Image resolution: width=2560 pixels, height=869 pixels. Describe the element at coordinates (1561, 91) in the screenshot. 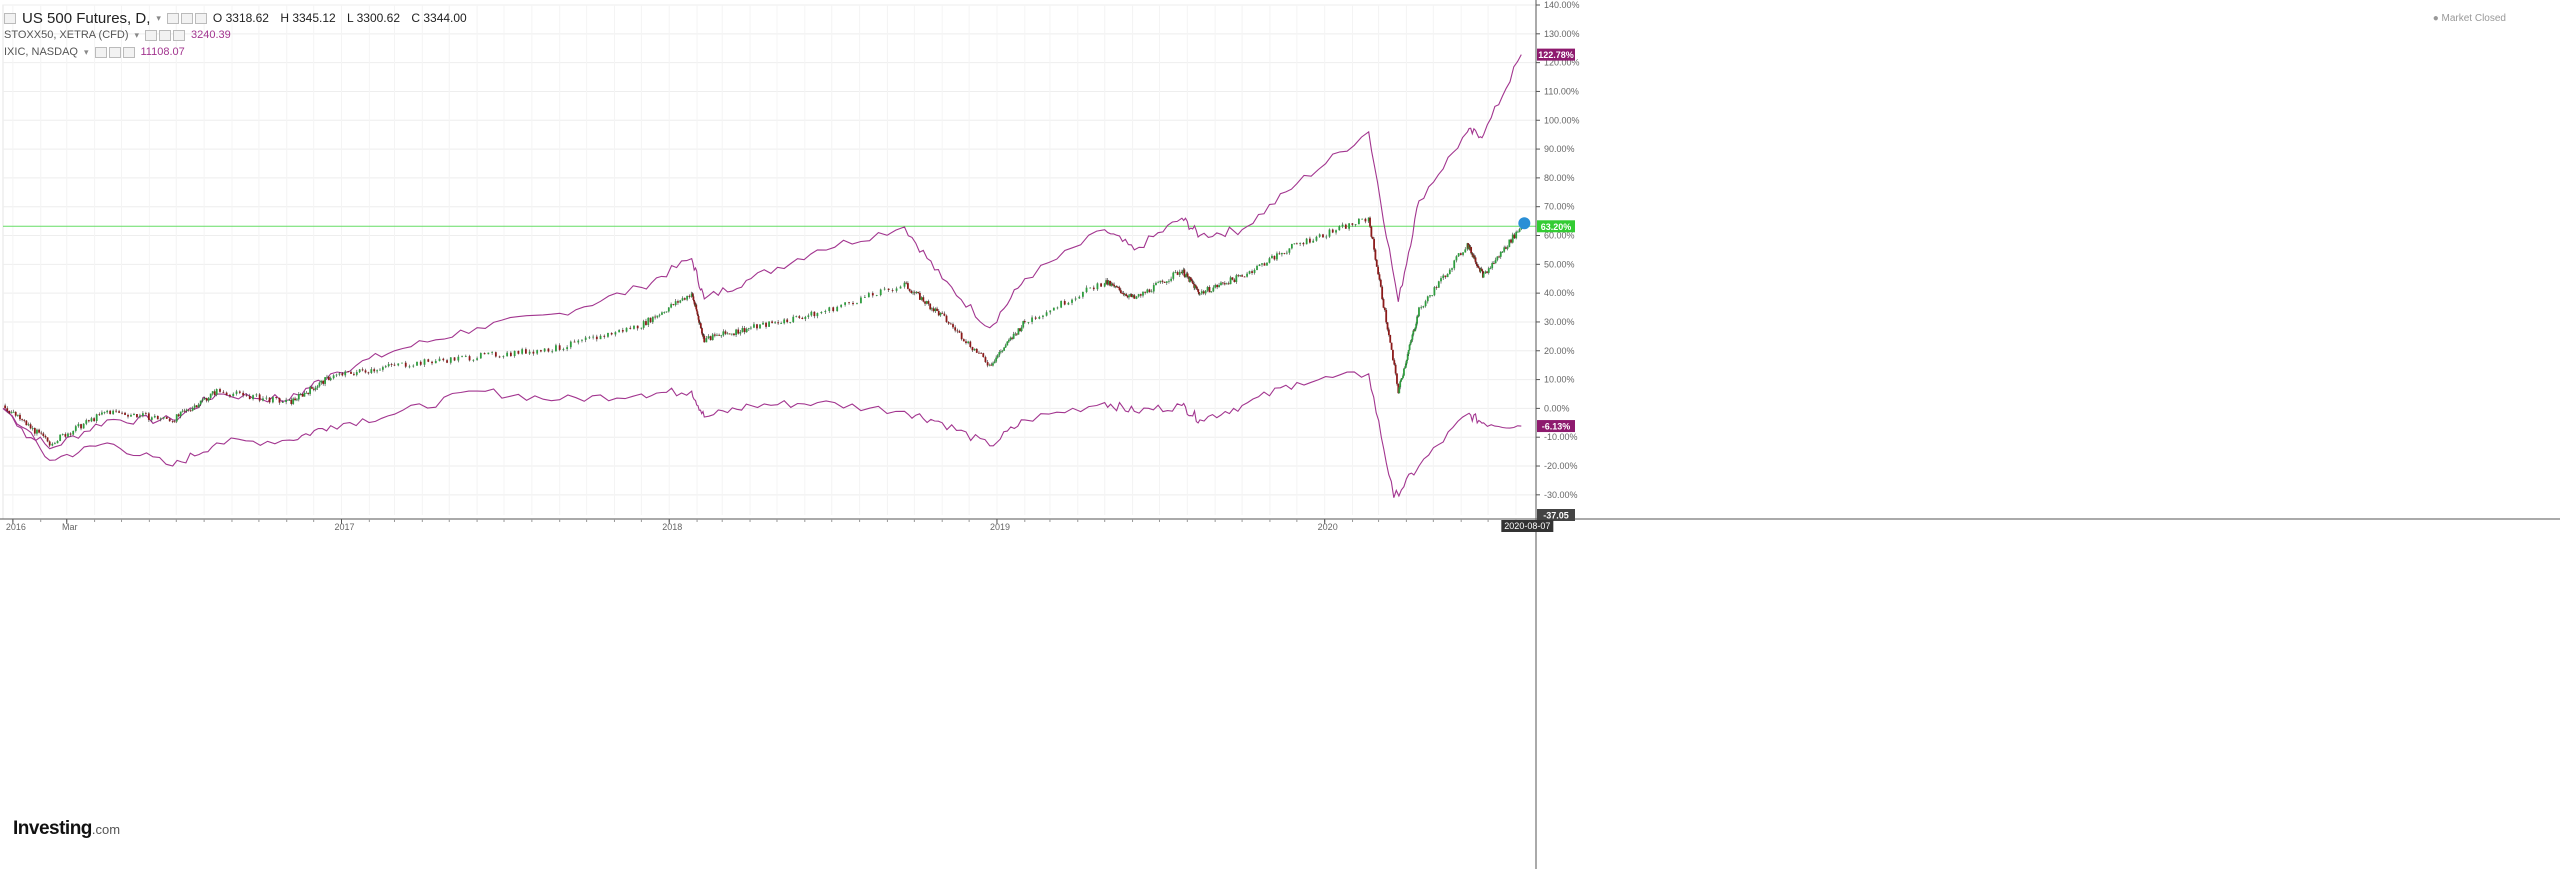

I see `y-tick-label: 110.00%` at that location.